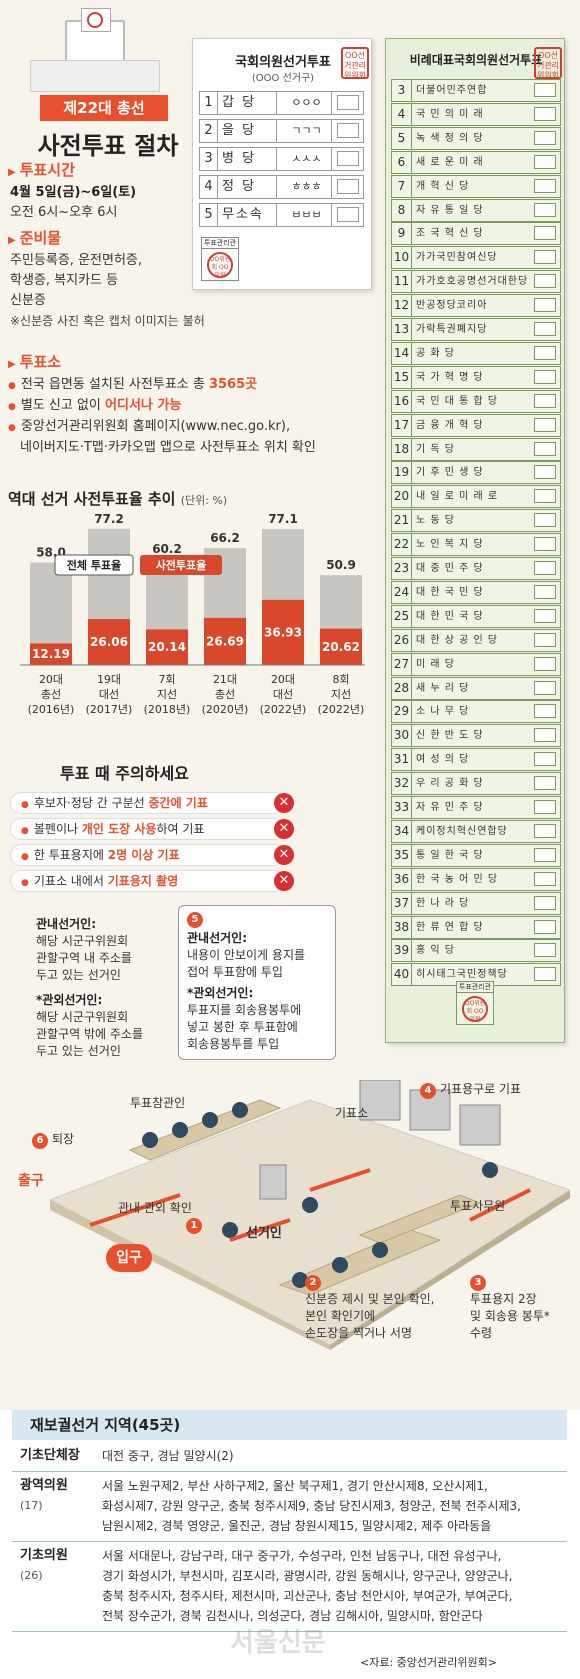 This screenshot has width=580, height=1679. I want to click on caution-text: 한 투표용지에, so click(70, 855).